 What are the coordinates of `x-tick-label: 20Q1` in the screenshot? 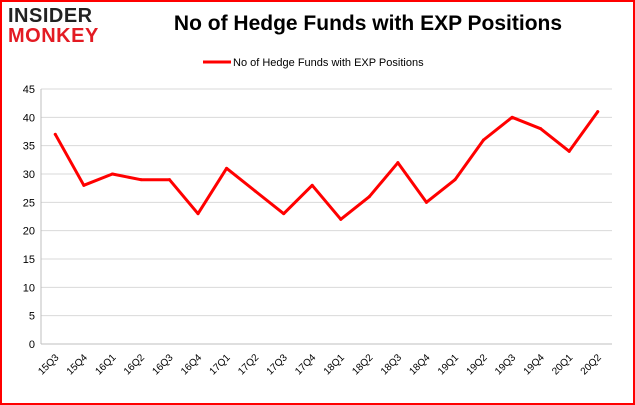 It's located at (562, 364).